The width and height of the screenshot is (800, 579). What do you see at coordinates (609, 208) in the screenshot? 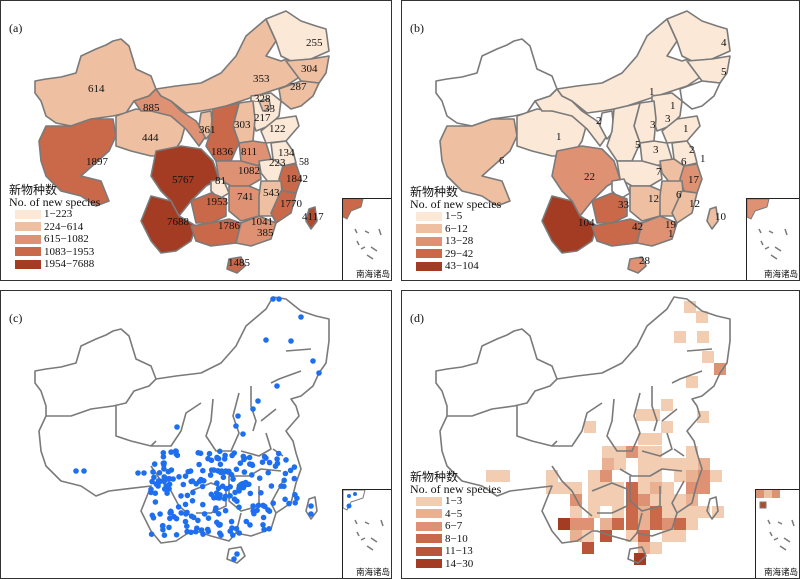
I see `region-guizhou` at bounding box center [609, 208].